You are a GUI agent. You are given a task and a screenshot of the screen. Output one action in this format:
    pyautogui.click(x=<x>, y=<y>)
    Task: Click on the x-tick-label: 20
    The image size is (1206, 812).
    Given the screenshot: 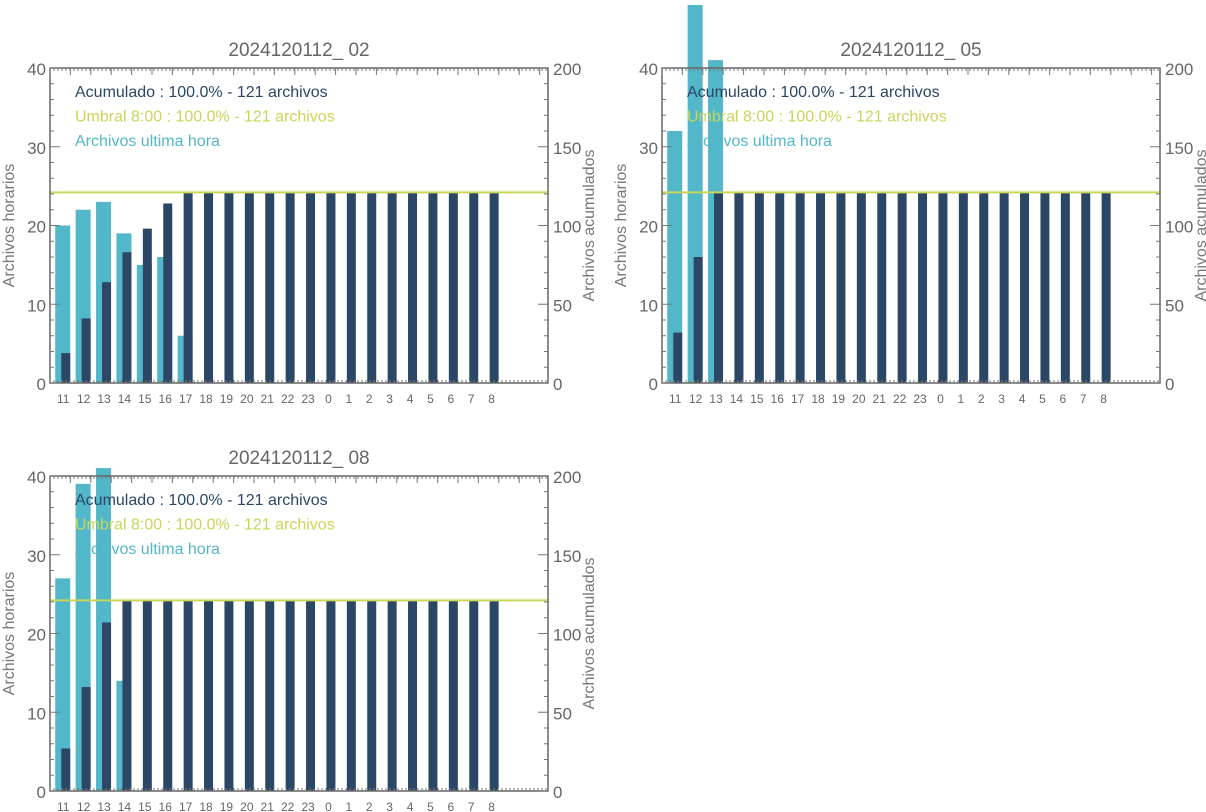 What is the action you would take?
    pyautogui.click(x=247, y=806)
    